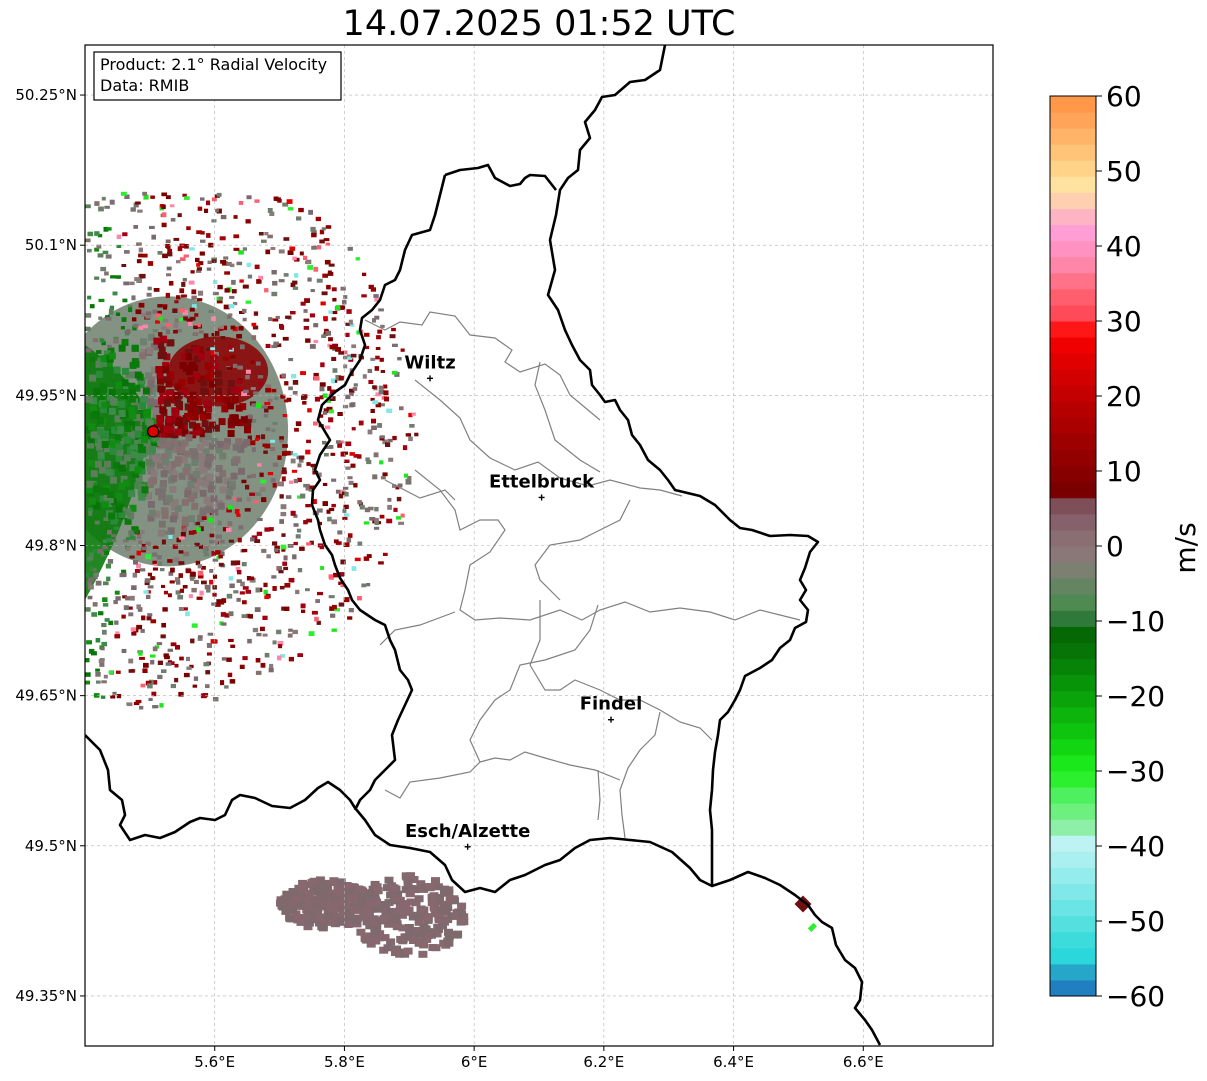 The image size is (1207, 1081). I want to click on y-tick-label: 50.25°N, so click(46, 95).